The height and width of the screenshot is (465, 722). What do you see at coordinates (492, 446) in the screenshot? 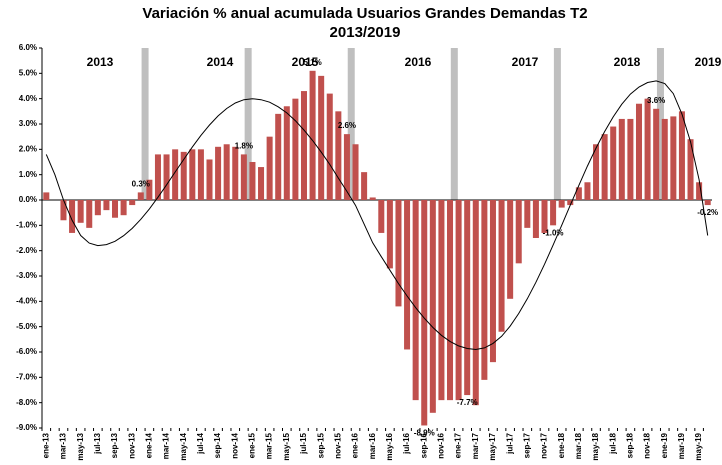
I see `x-tick-label: may-17` at bounding box center [492, 446].